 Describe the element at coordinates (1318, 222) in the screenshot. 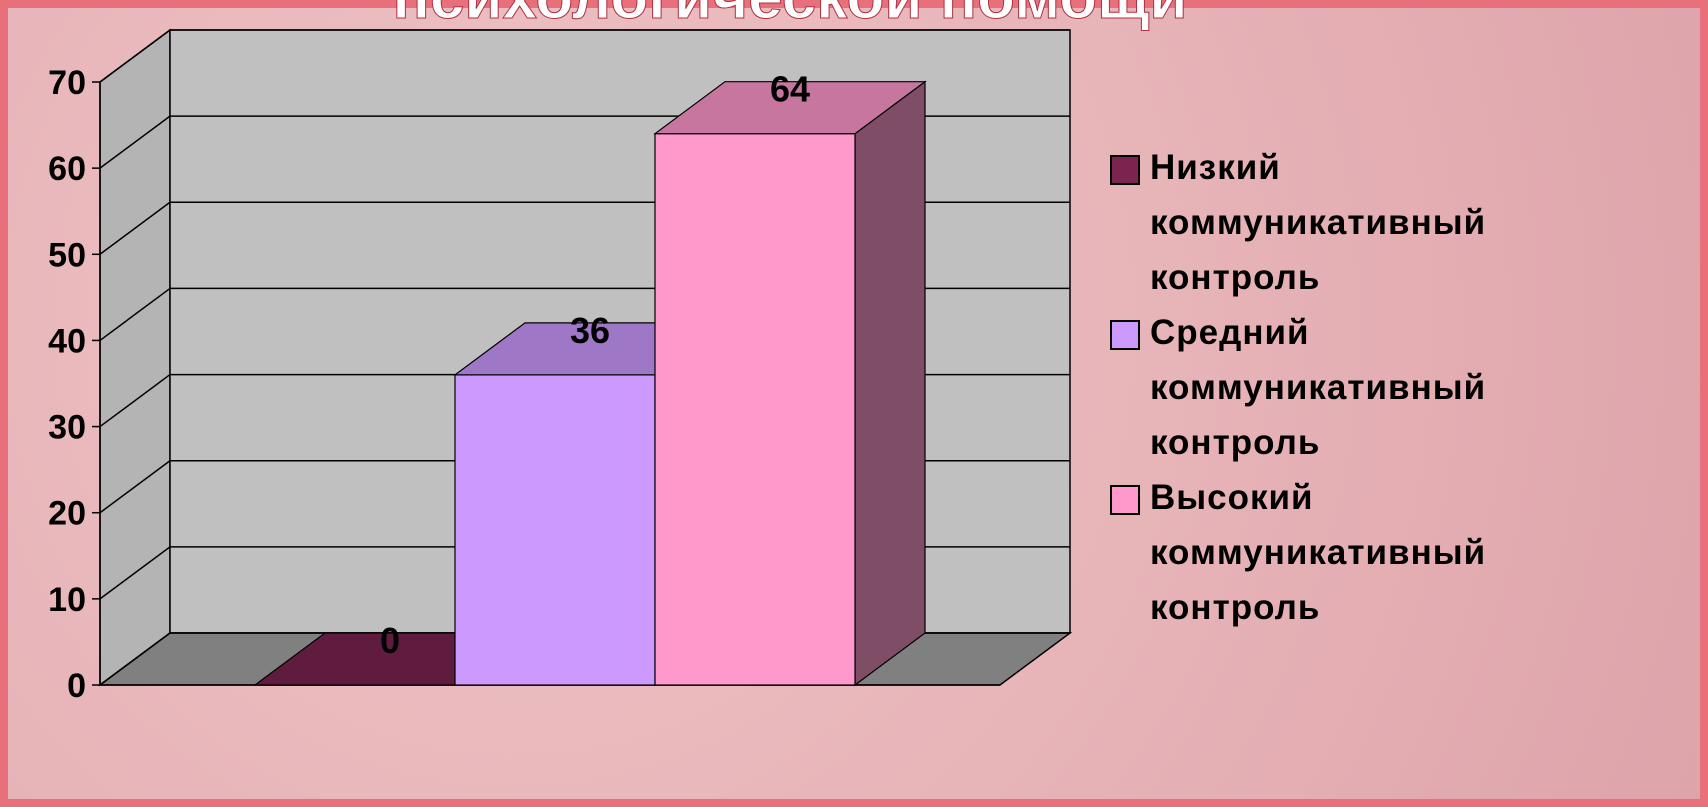

I see `legend-label: Низкий коммуникативный контроль` at that location.